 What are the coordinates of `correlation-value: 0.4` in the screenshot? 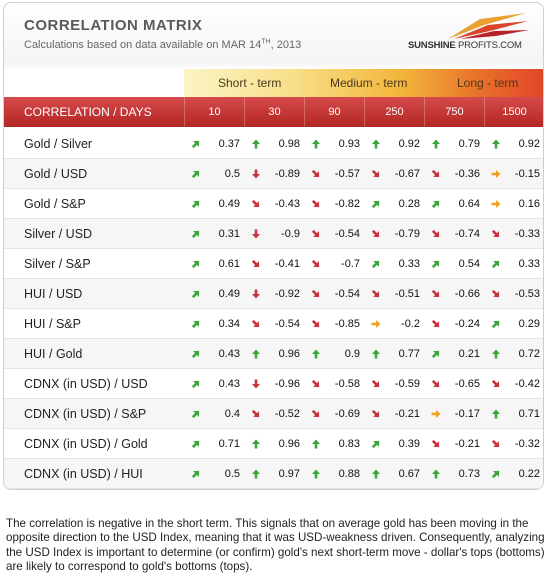 It's located at (232, 413).